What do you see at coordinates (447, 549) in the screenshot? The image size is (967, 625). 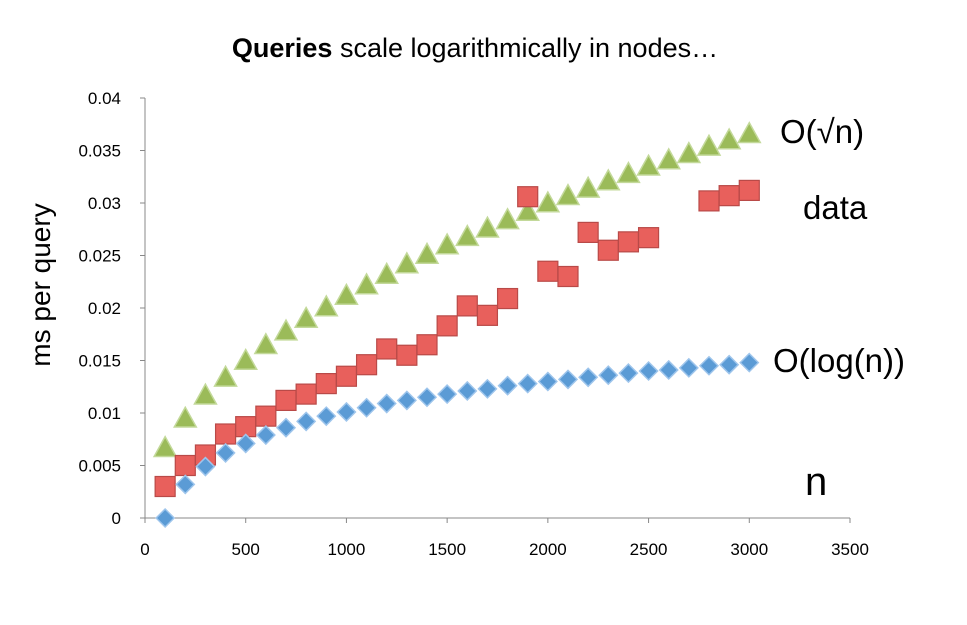 I see `x-tick-label: 1500` at bounding box center [447, 549].